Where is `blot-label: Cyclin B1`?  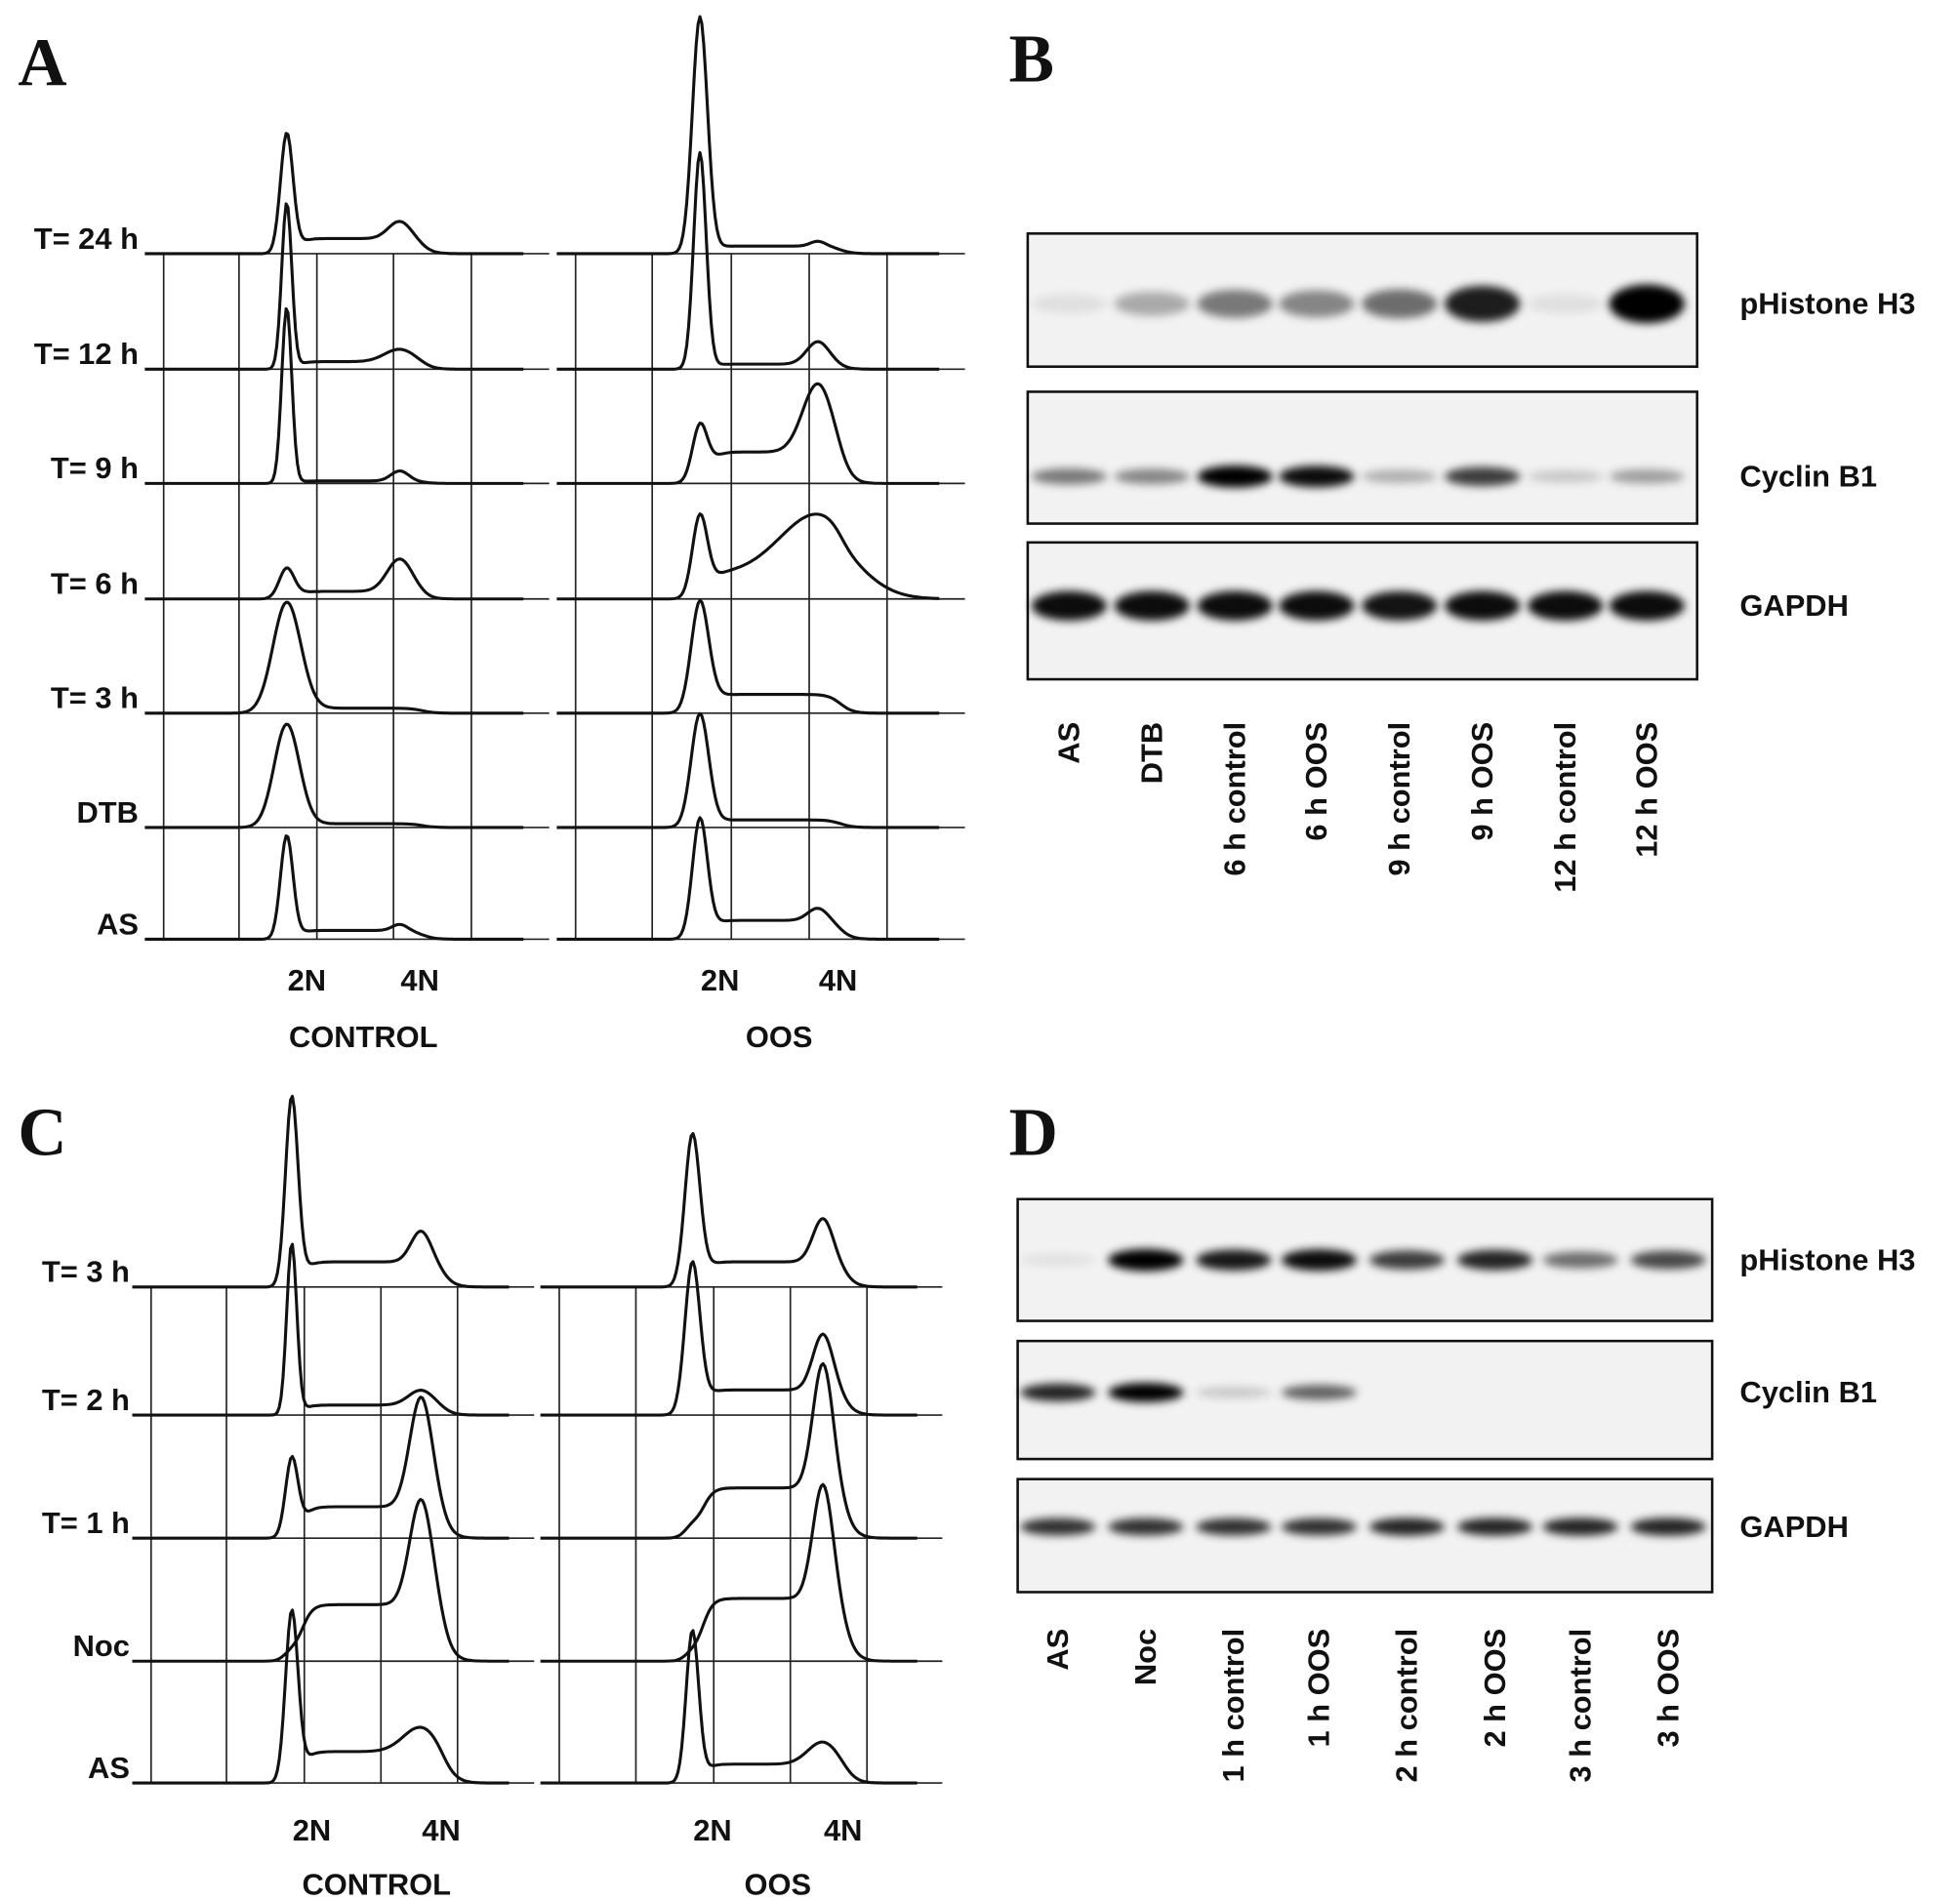
blot-label: Cyclin B1 is located at coordinates (1808, 477).